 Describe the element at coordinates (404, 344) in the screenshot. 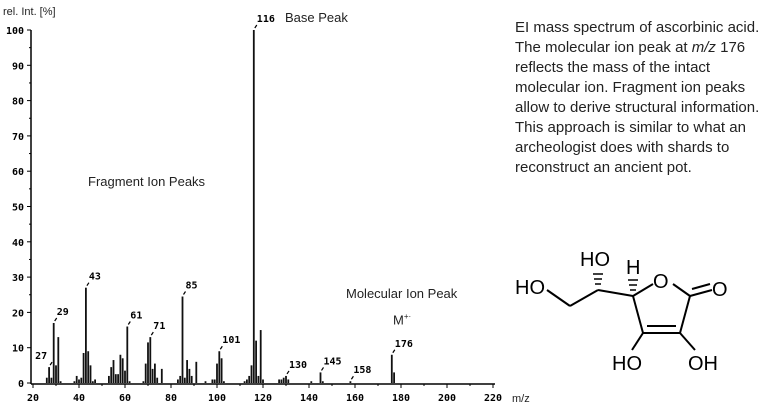

I see `peak-label-176: 176` at that location.